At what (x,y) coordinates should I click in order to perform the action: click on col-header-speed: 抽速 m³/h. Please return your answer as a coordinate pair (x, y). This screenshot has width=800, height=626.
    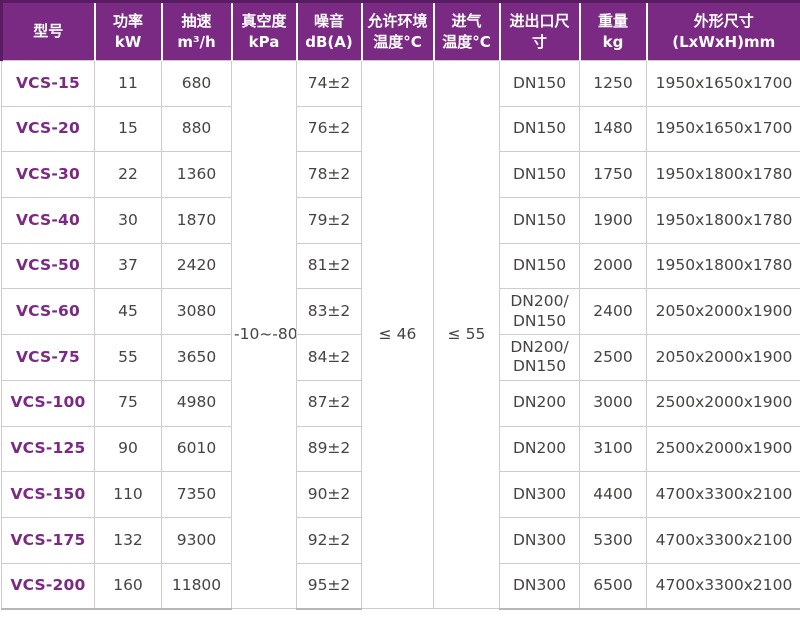
    Looking at the image, I should click on (196, 30).